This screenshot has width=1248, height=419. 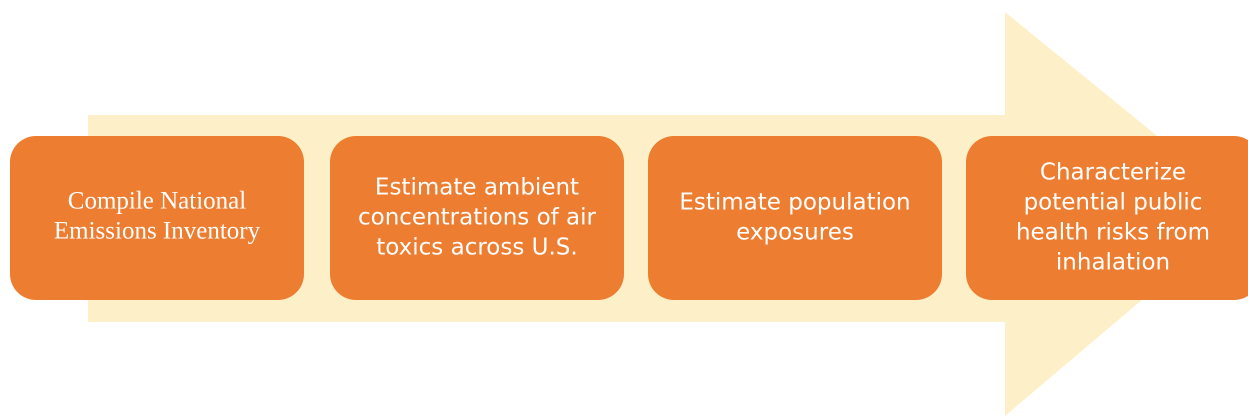 What do you see at coordinates (1113, 173) in the screenshot?
I see `step-label: Characterize` at bounding box center [1113, 173].